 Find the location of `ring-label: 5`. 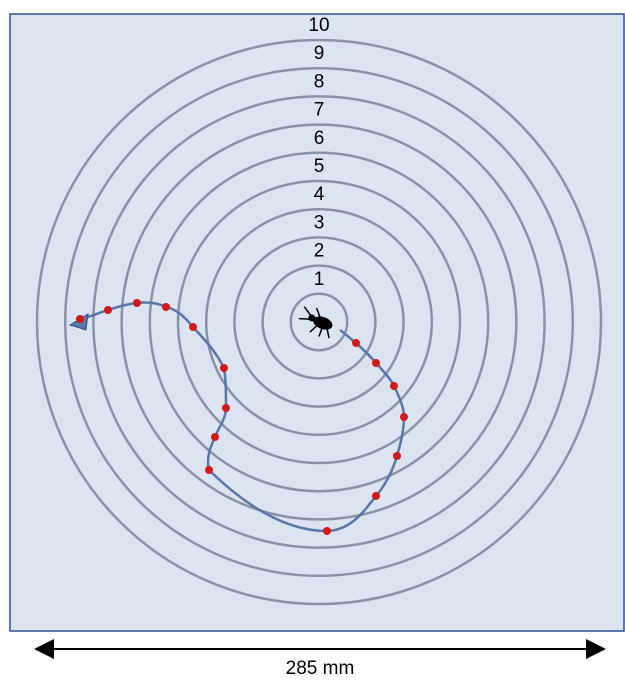

ring-label: 5 is located at coordinates (319, 166).